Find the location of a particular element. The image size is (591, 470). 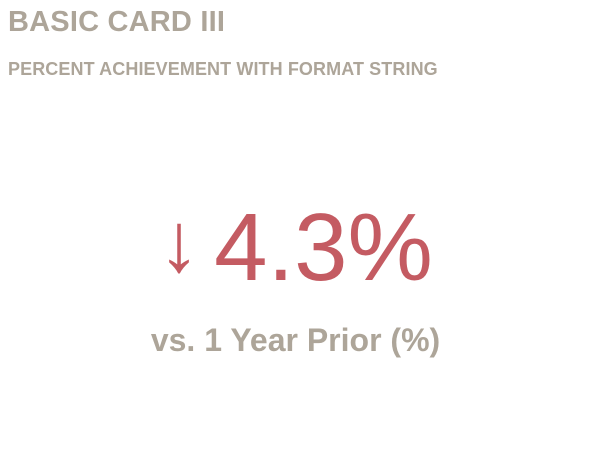

card-subtitle: PERCENT ACHIEVEMENT WITH FORMAT STRING is located at coordinates (223, 69).